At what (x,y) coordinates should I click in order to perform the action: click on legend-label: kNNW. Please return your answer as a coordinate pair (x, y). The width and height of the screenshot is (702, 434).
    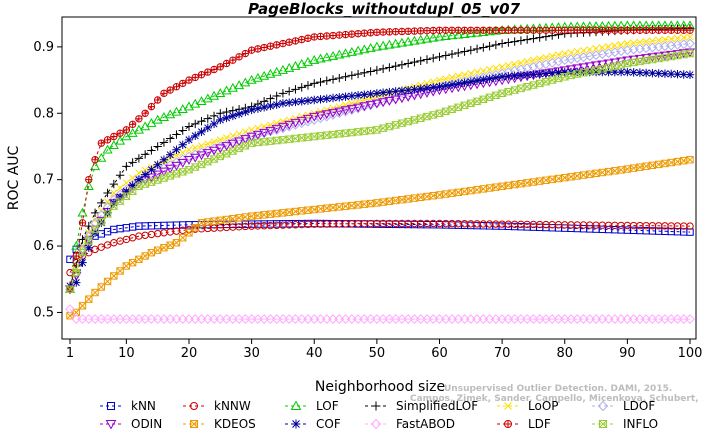
    Looking at the image, I should click on (232, 406).